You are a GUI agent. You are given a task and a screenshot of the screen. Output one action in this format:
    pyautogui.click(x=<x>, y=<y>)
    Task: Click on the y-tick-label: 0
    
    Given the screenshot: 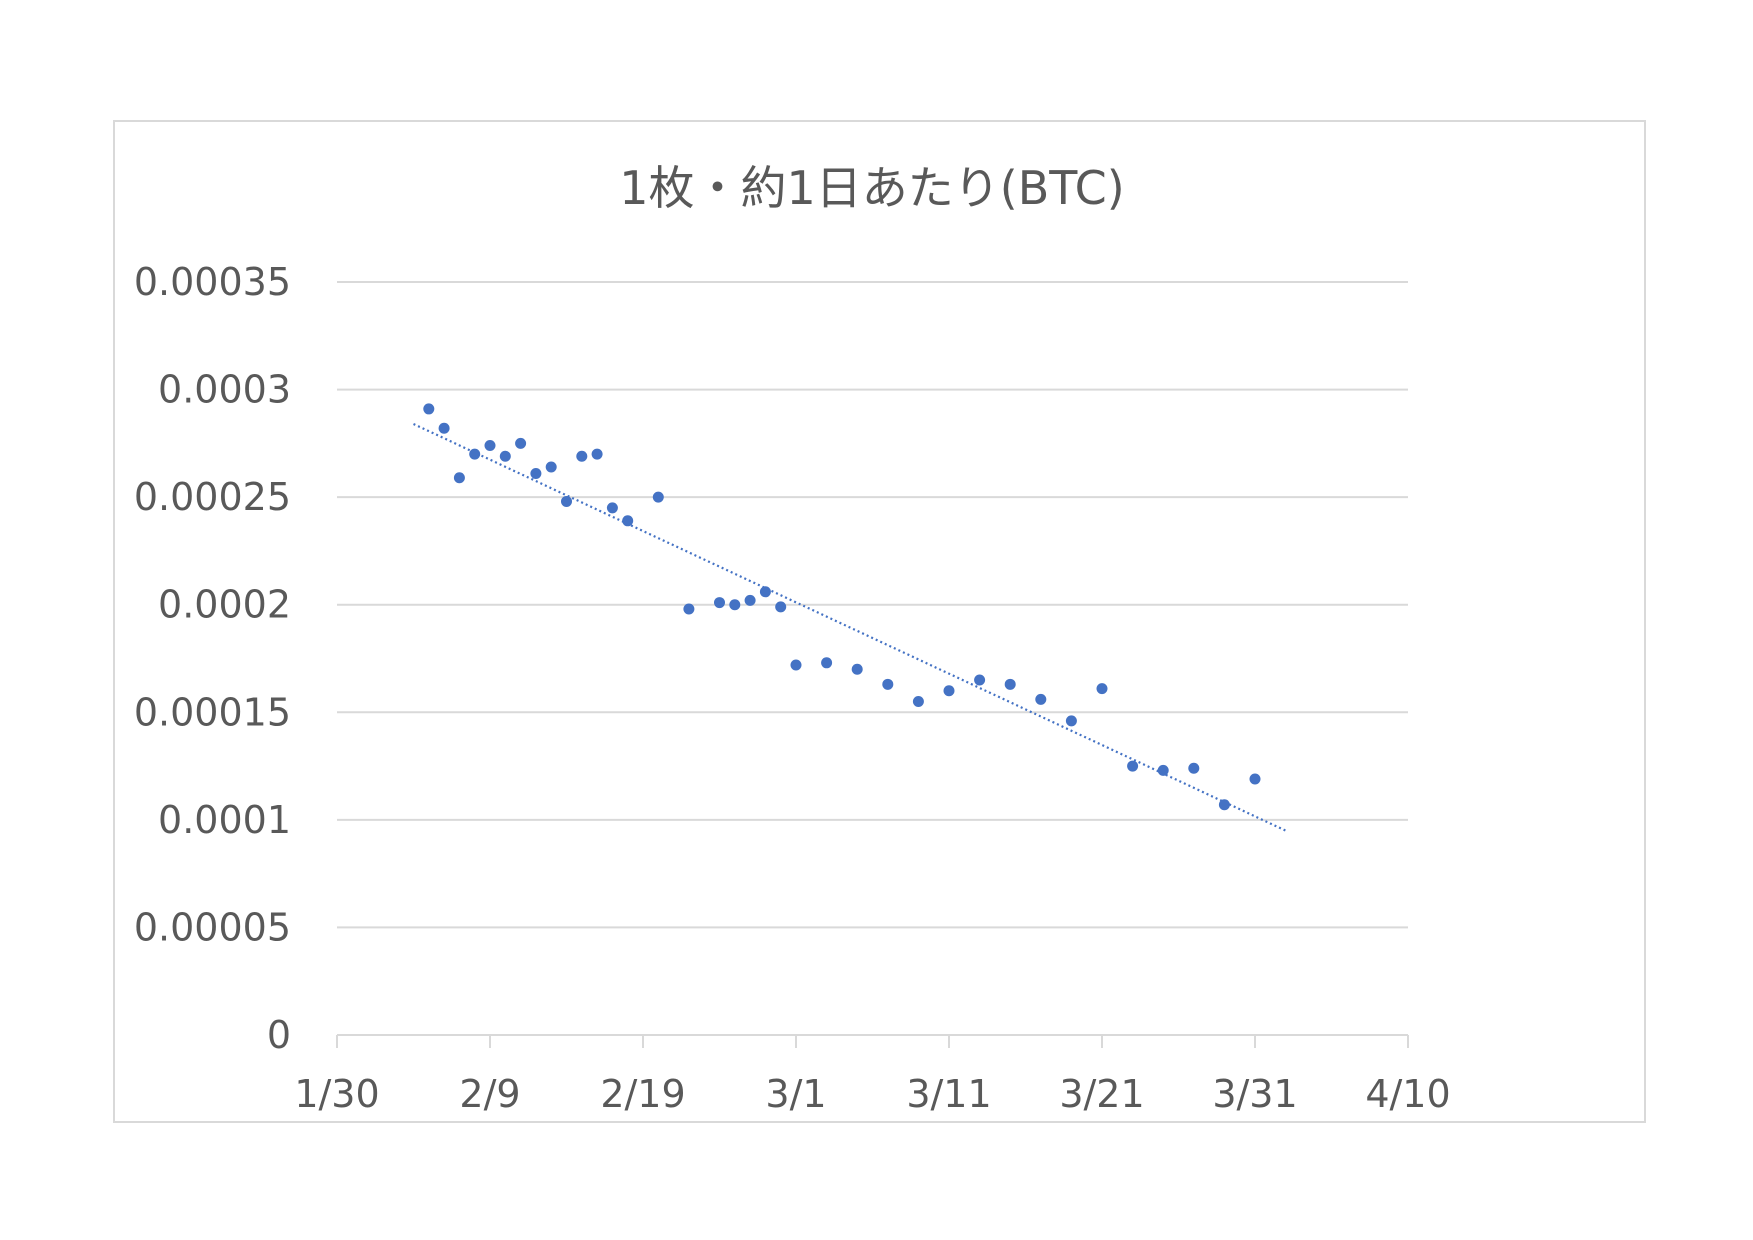 What is the action you would take?
    pyautogui.click(x=279, y=1035)
    